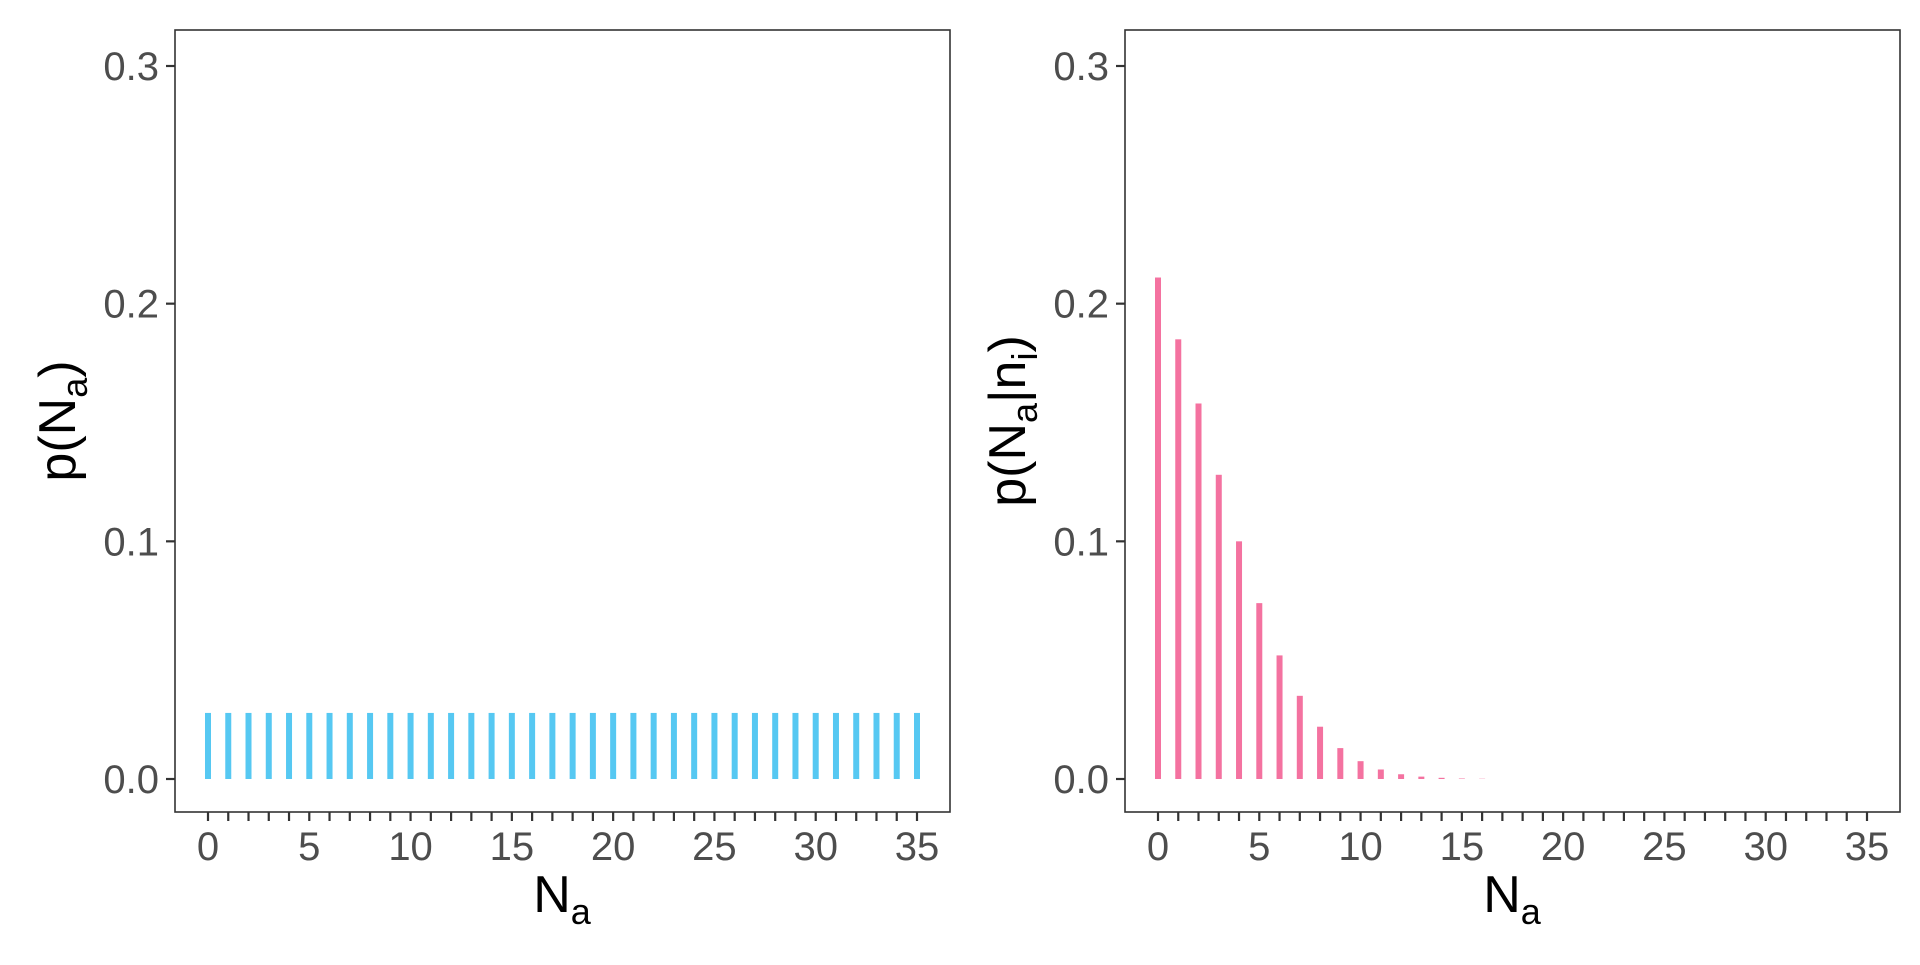  I want to click on right-x-tick-label: 25, so click(1664, 847).